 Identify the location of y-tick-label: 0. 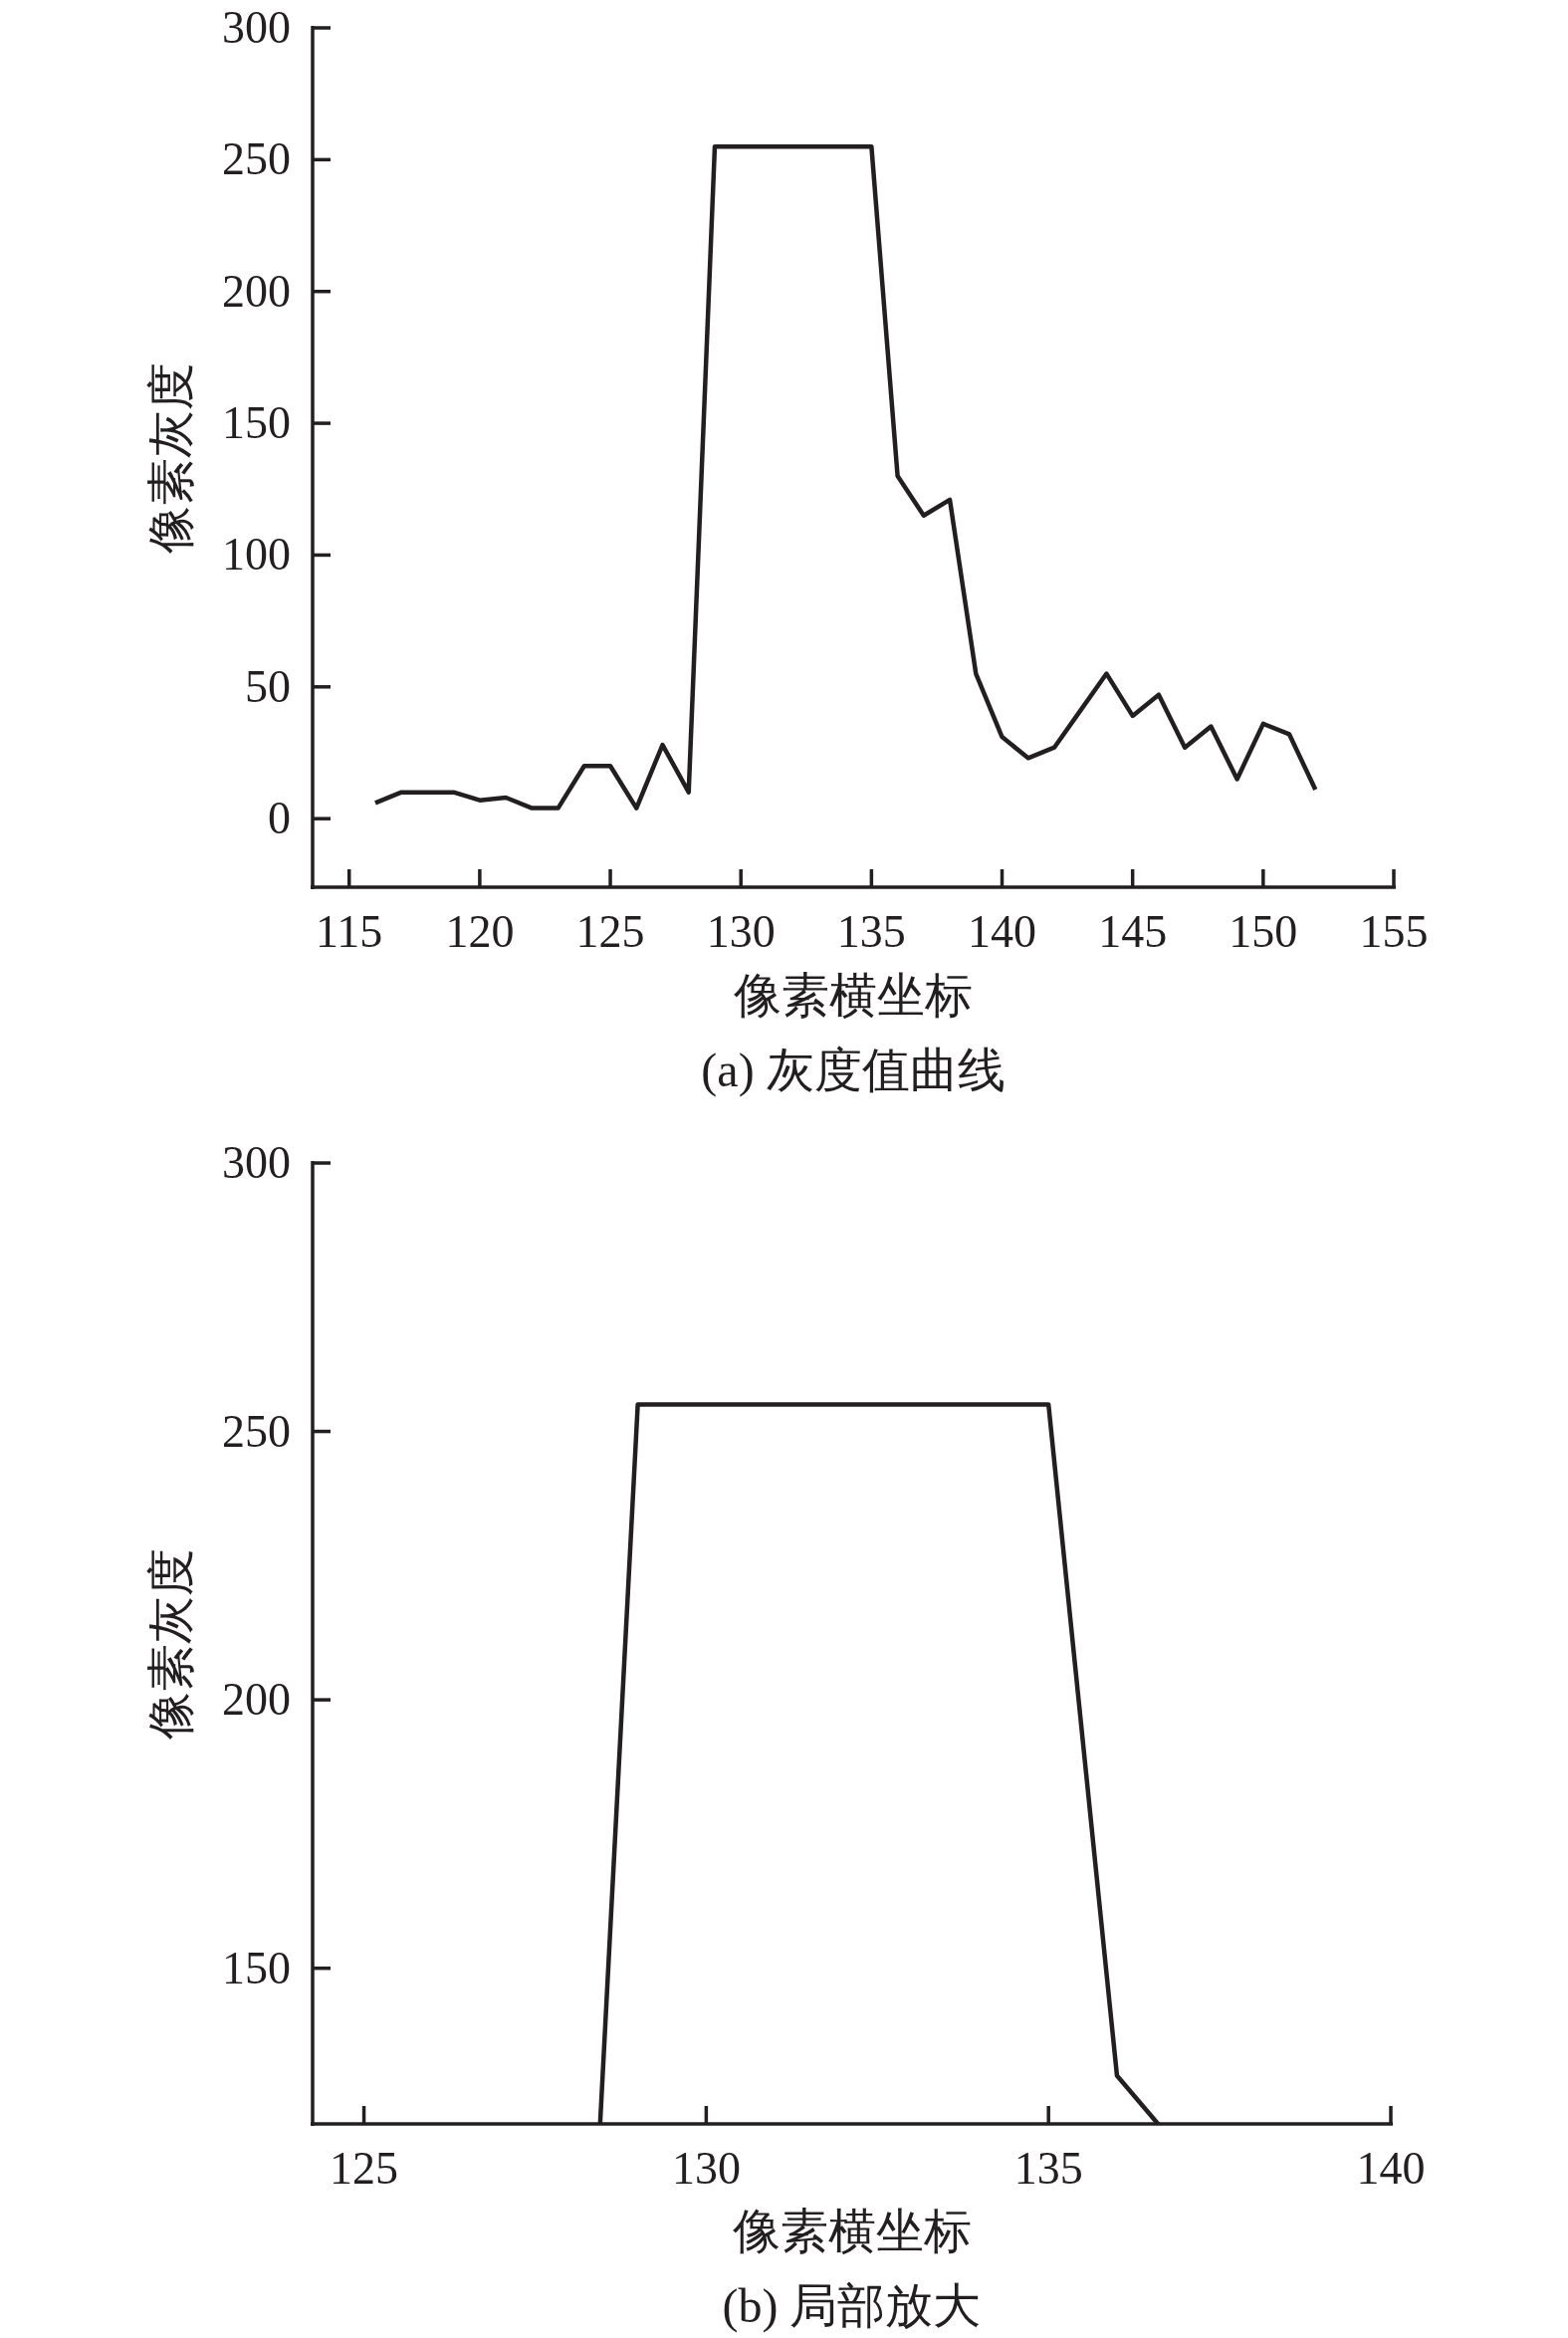
(279, 818).